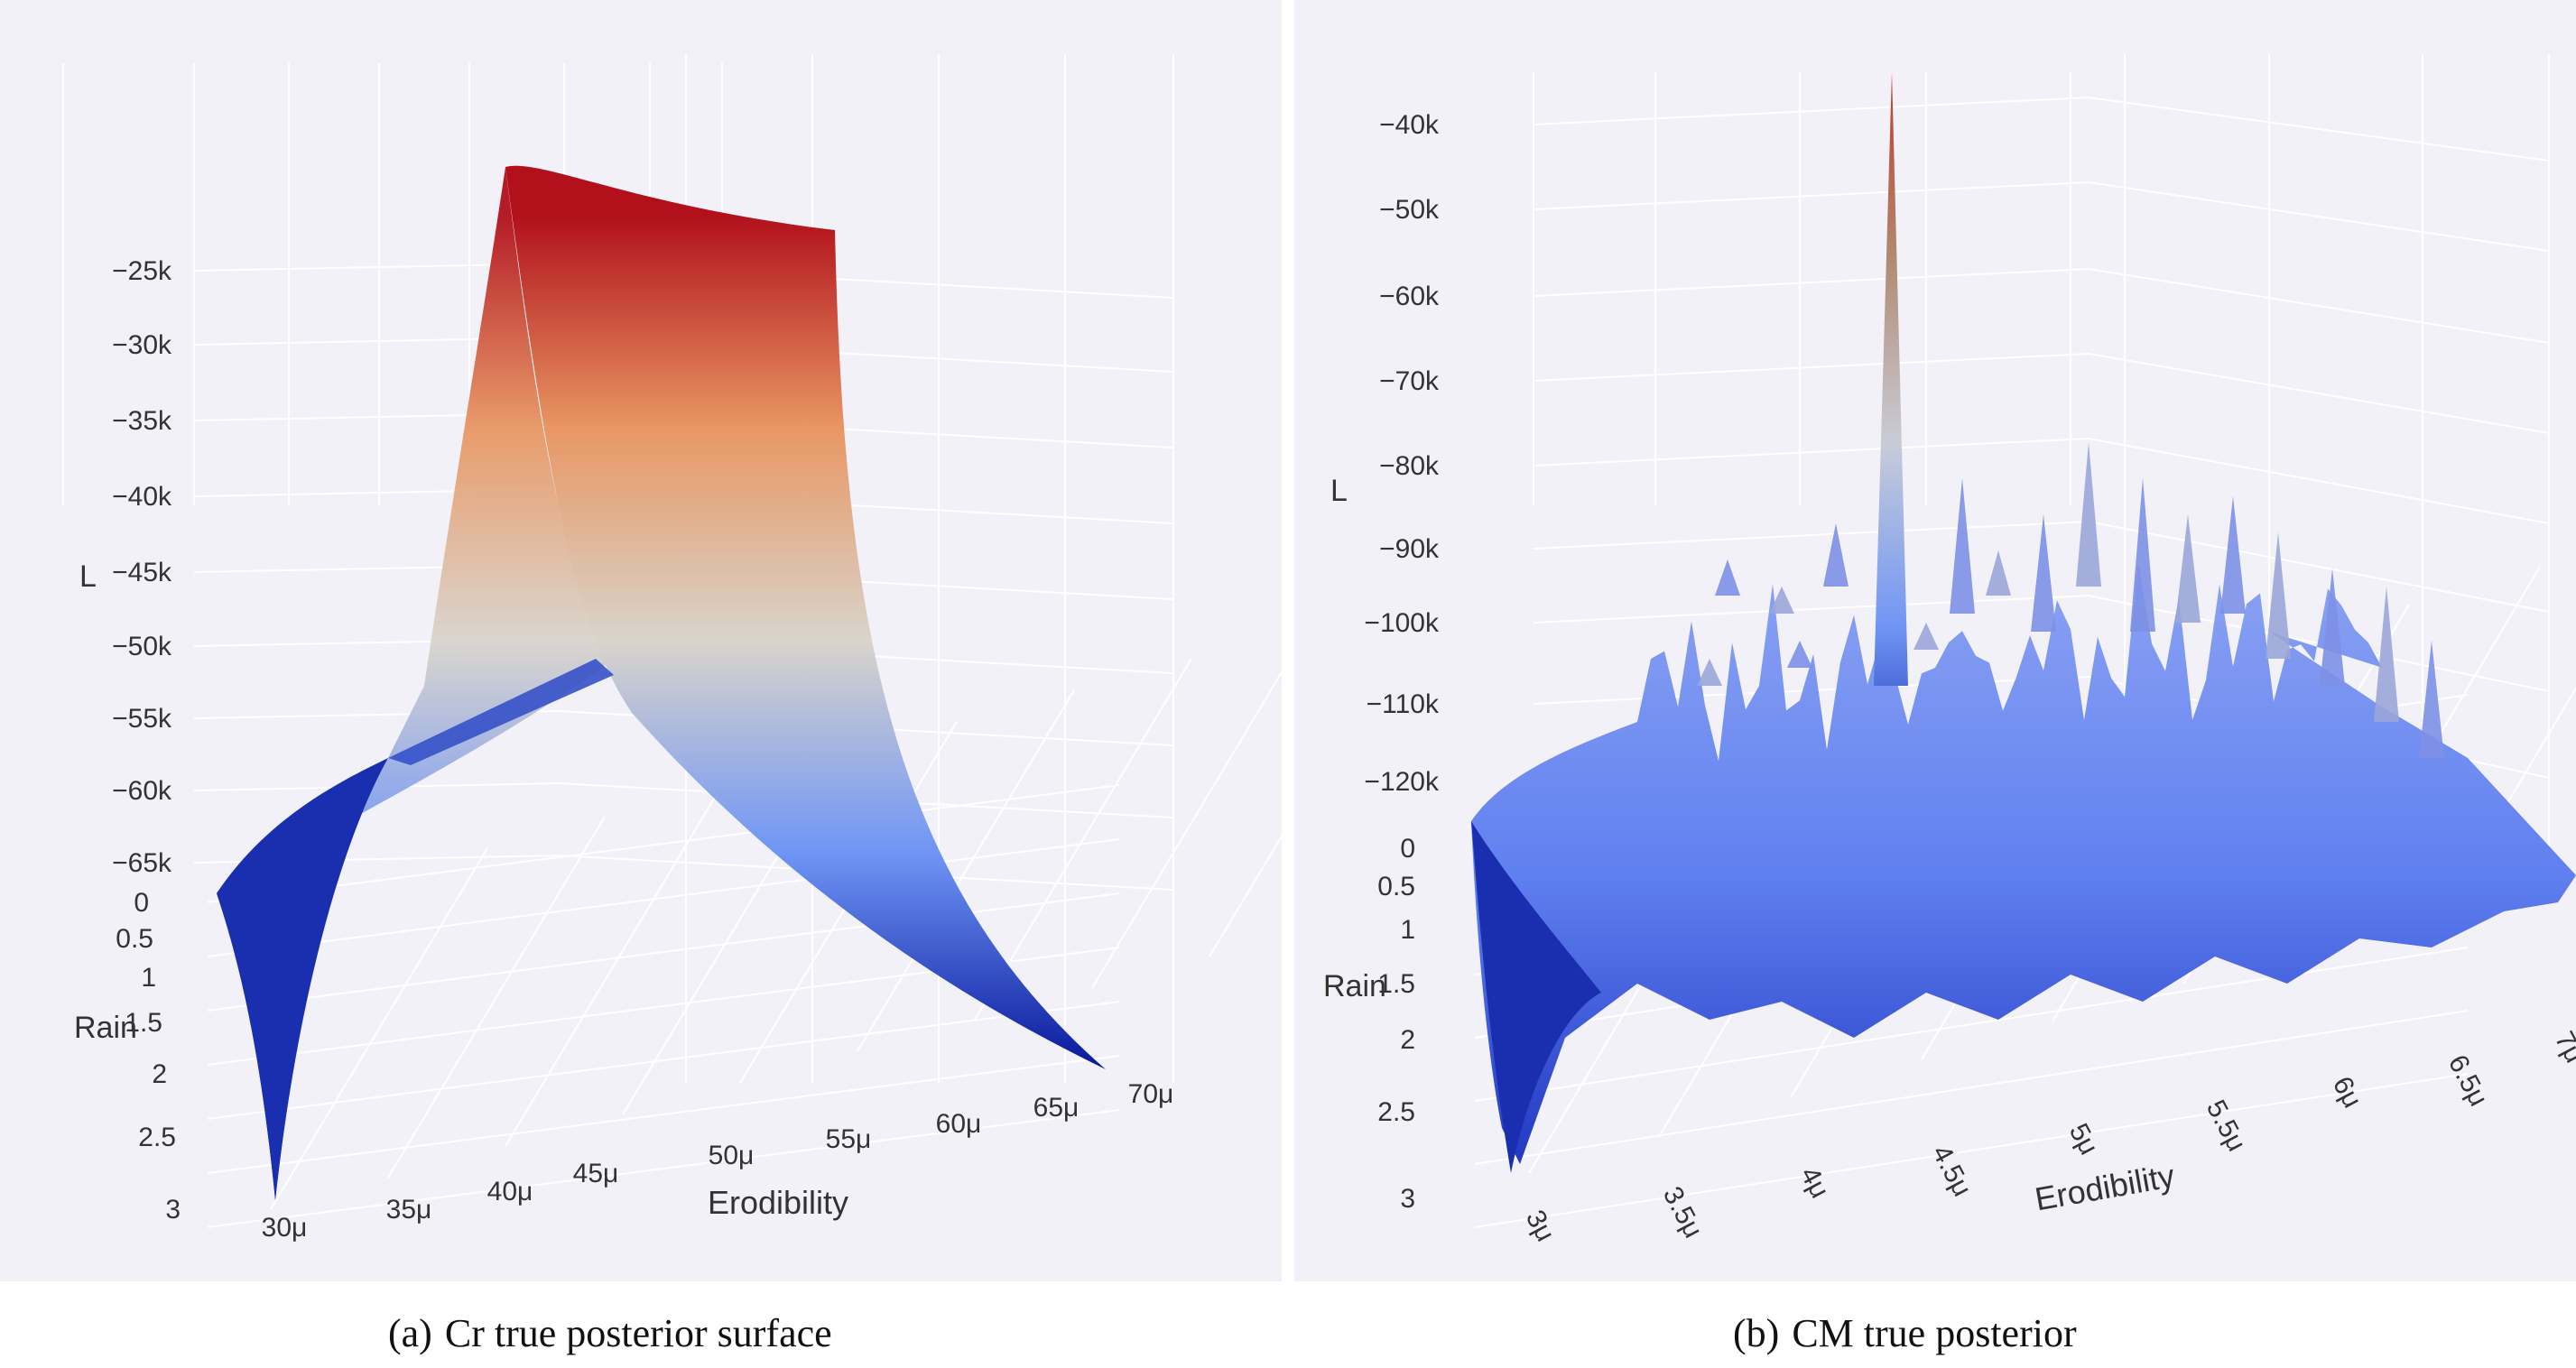 This screenshot has height=1368, width=2576. Describe the element at coordinates (732, 1155) in the screenshot. I see `x-tick-label: 50μ` at that location.